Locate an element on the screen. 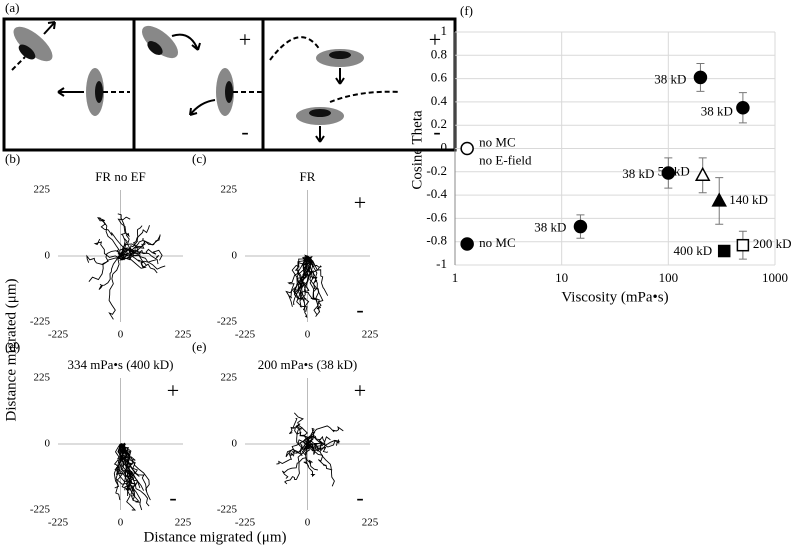 Image resolution: width=800 pixels, height=548 pixels. y-tick-label: 0.2 is located at coordinates (439, 123).